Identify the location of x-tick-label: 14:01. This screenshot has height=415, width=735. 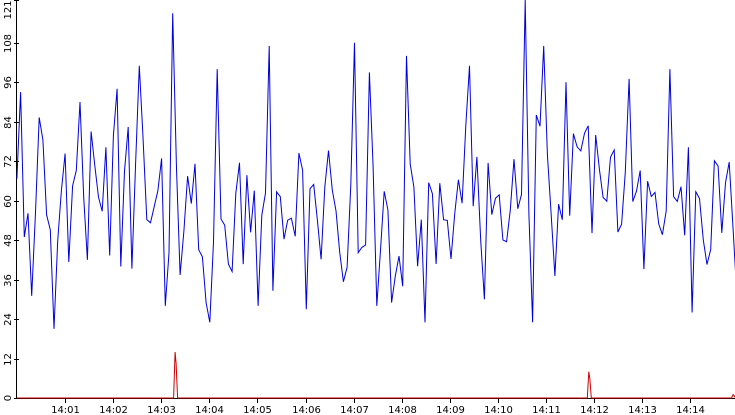
(65, 410).